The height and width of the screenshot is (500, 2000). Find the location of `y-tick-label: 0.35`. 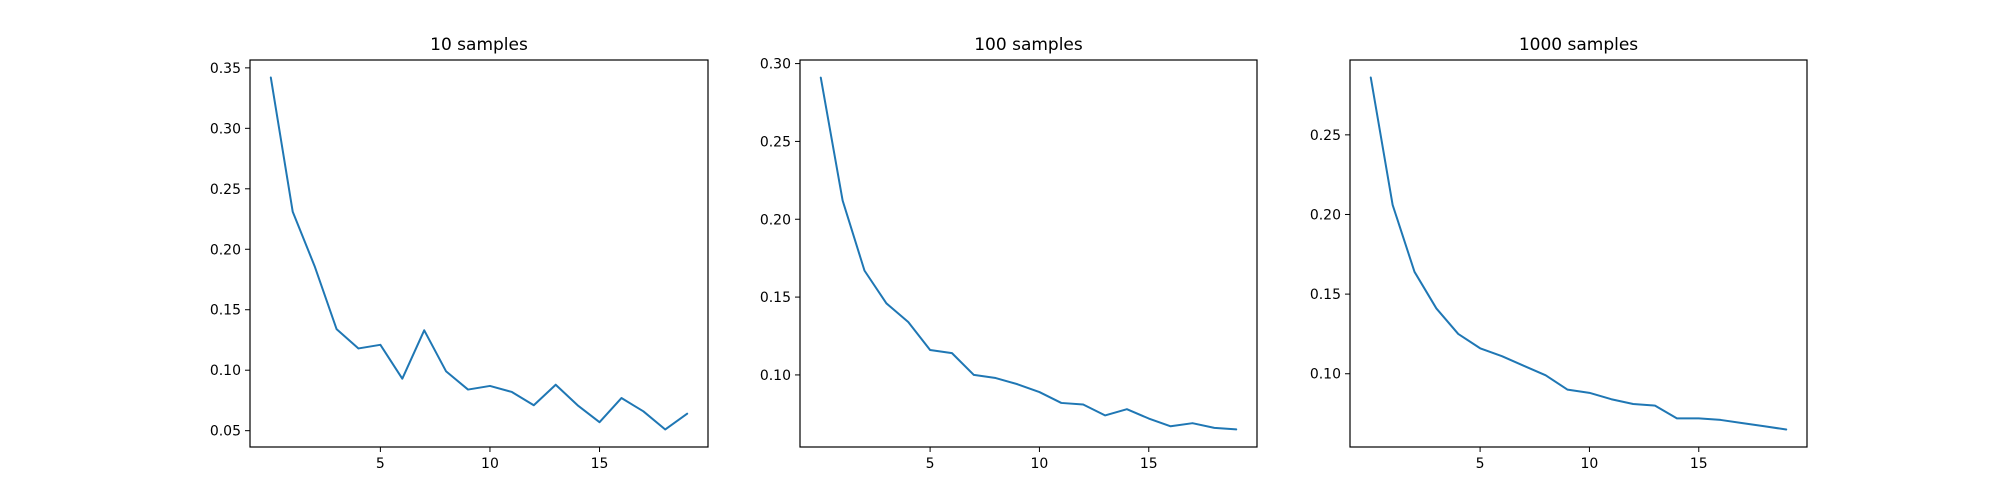

y-tick-label: 0.35 is located at coordinates (225, 69).